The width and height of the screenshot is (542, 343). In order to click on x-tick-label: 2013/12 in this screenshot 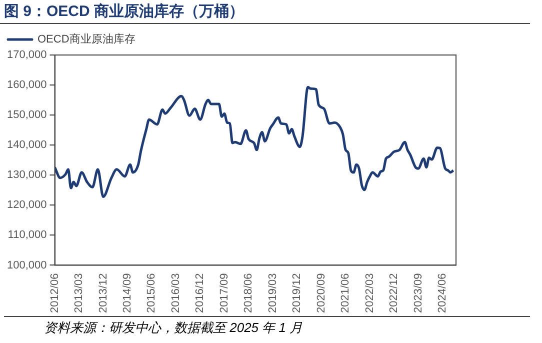, I will do `click(103, 293)`.